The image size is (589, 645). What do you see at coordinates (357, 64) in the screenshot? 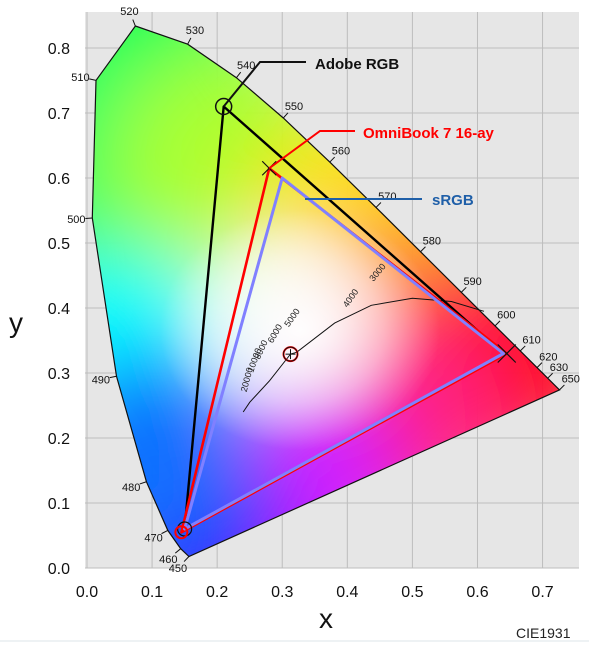
I see `legend-adobe-rgb: Adobe RGB` at bounding box center [357, 64].